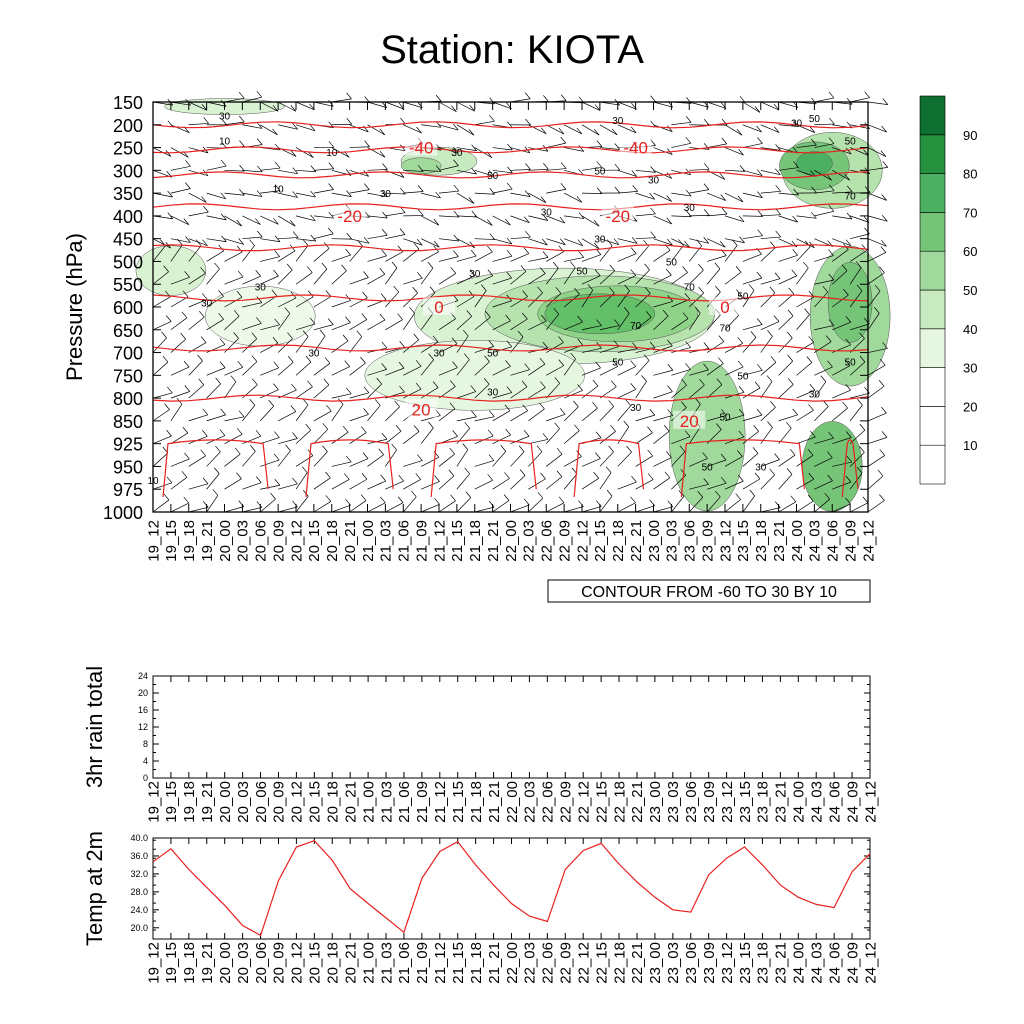  Describe the element at coordinates (690, 541) in the screenshot. I see `x-tick-label: 23_06` at that location.